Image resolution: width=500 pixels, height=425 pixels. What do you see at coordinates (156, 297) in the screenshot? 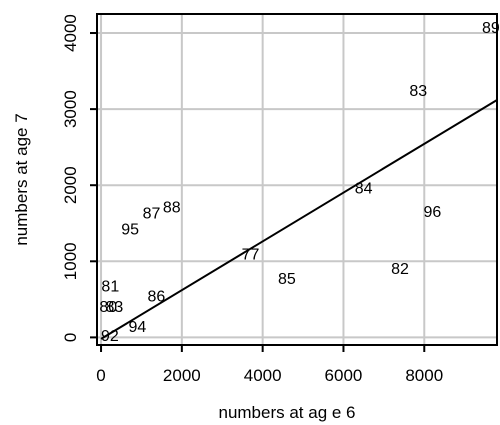
I see `data-point-label: 86` at bounding box center [156, 297].